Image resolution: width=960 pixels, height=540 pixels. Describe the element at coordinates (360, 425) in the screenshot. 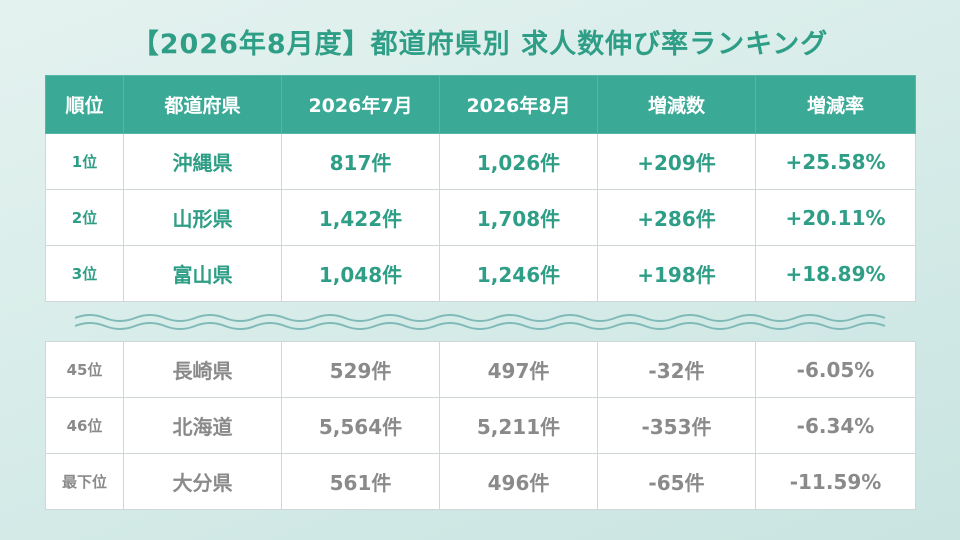

I see `july-cell: 5,564件` at that location.